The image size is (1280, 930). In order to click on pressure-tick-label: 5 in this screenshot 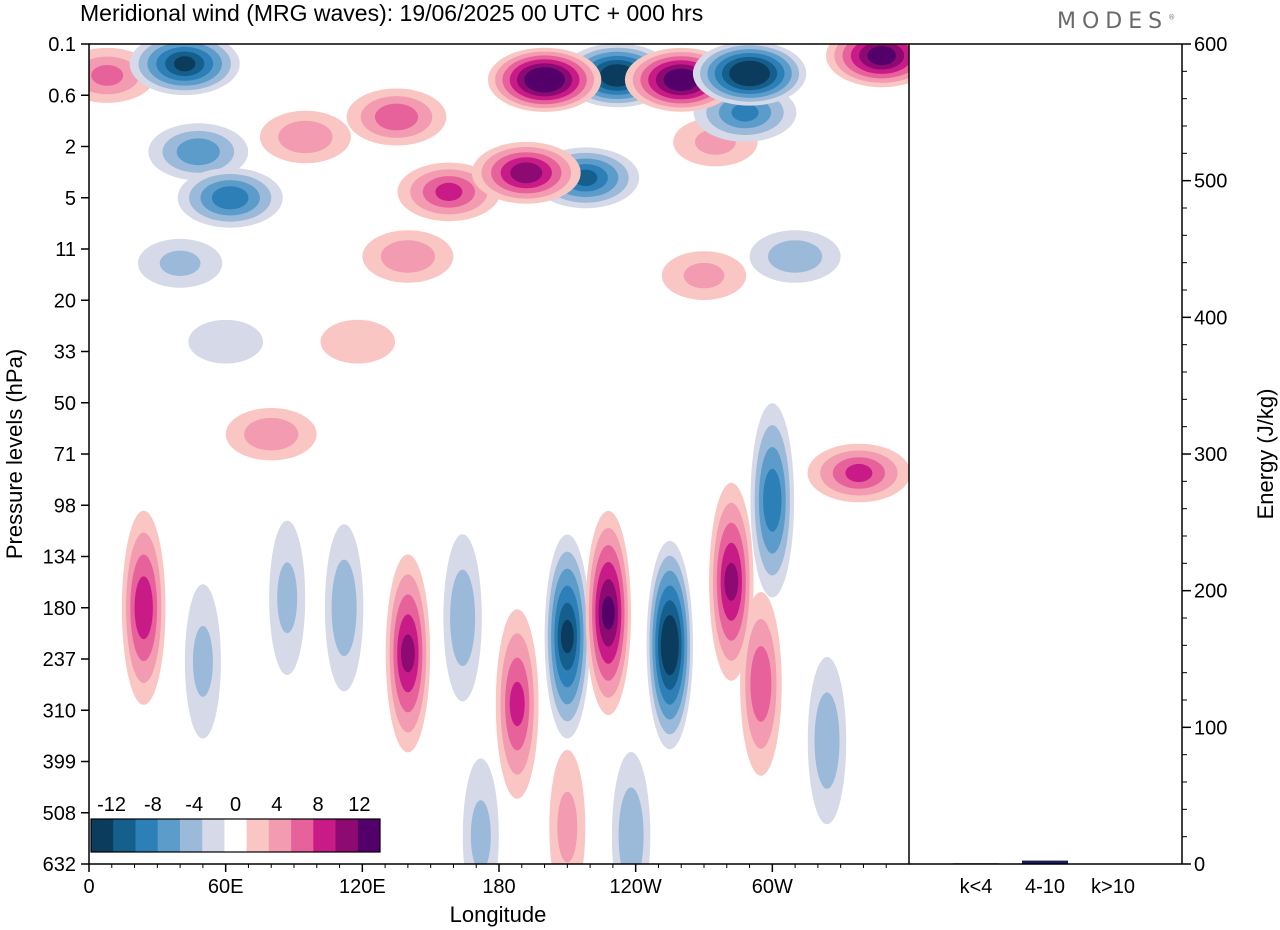, I will do `click(70, 199)`.